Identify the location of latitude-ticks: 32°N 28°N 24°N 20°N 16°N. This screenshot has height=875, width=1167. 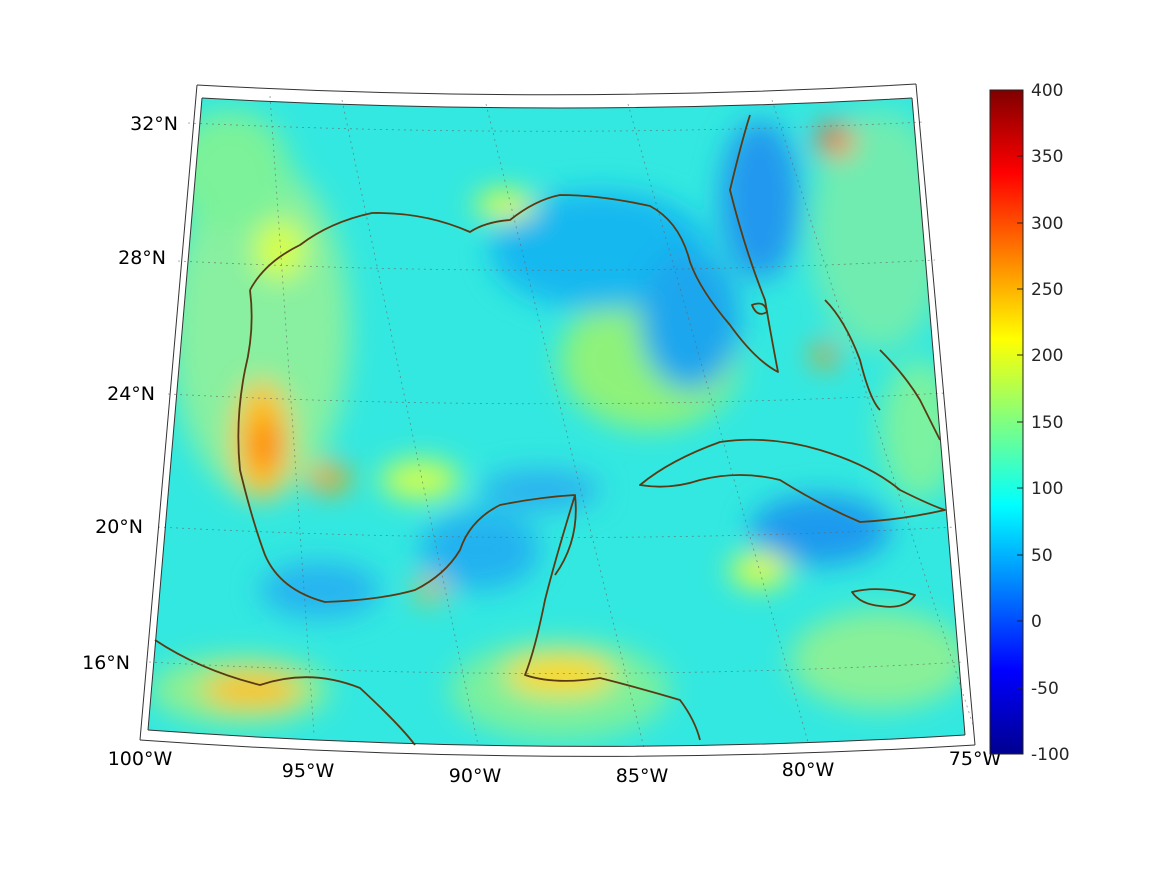
(130, 393).